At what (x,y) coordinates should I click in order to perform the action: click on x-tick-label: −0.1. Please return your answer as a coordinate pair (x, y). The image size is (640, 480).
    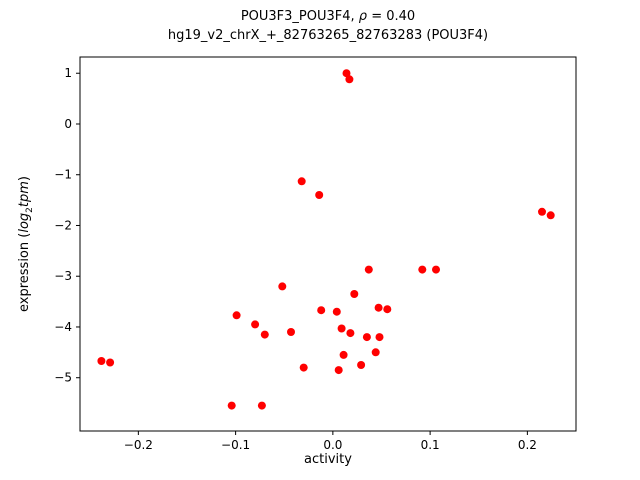
    Looking at the image, I should click on (235, 445).